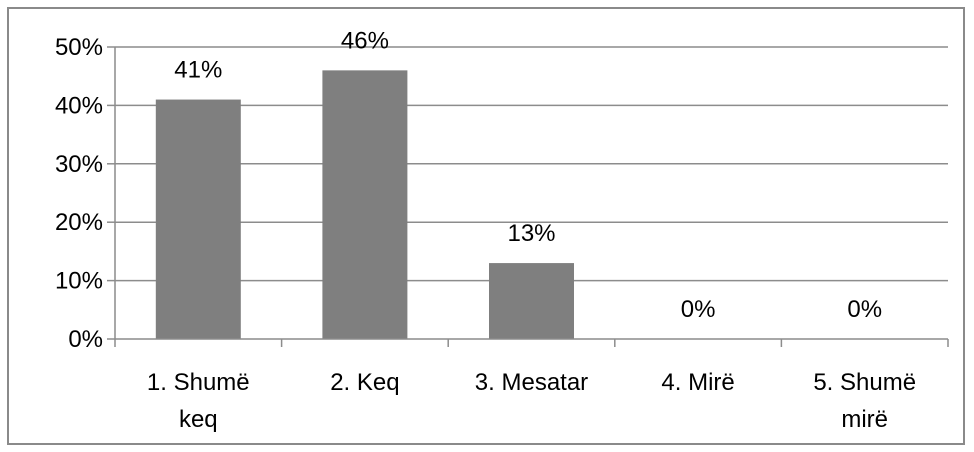 The height and width of the screenshot is (452, 974). I want to click on x-category-label: 1. Shumë, so click(198, 382).